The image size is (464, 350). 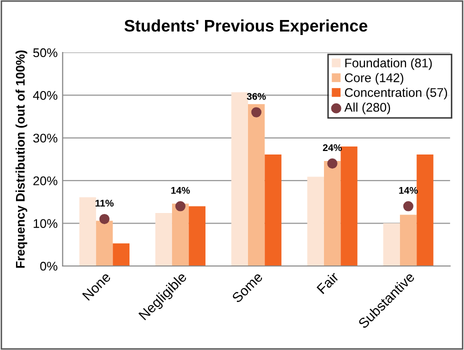 What do you see at coordinates (374, 79) in the screenshot?
I see `legend-label: Core (142)` at bounding box center [374, 79].